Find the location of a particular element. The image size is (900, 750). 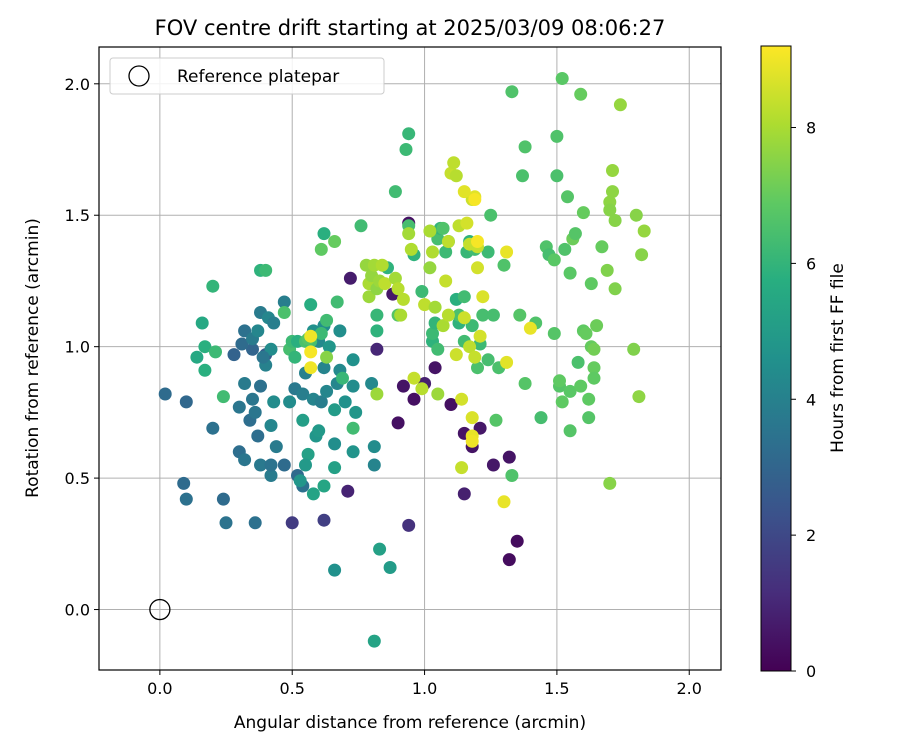

y-tick-label: 1.0 is located at coordinates (77, 347).